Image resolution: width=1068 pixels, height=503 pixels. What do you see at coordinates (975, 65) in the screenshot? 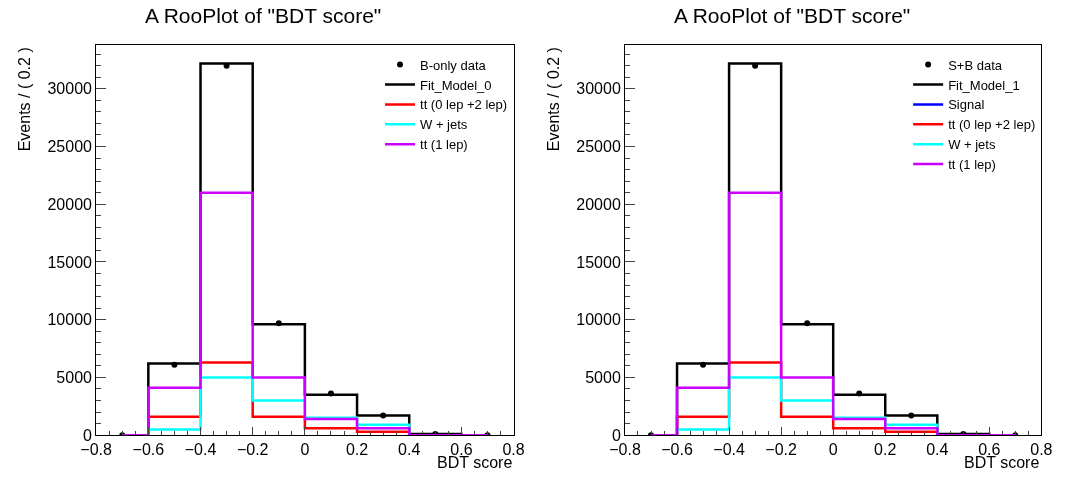
I see `legend-label: S+B data` at bounding box center [975, 65].